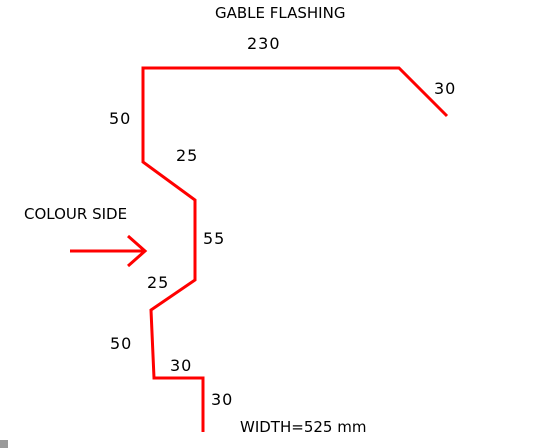 This screenshot has height=448, width=534. Describe the element at coordinates (75, 214) in the screenshot. I see `colour-side-label: COLOUR SIDE` at that location.